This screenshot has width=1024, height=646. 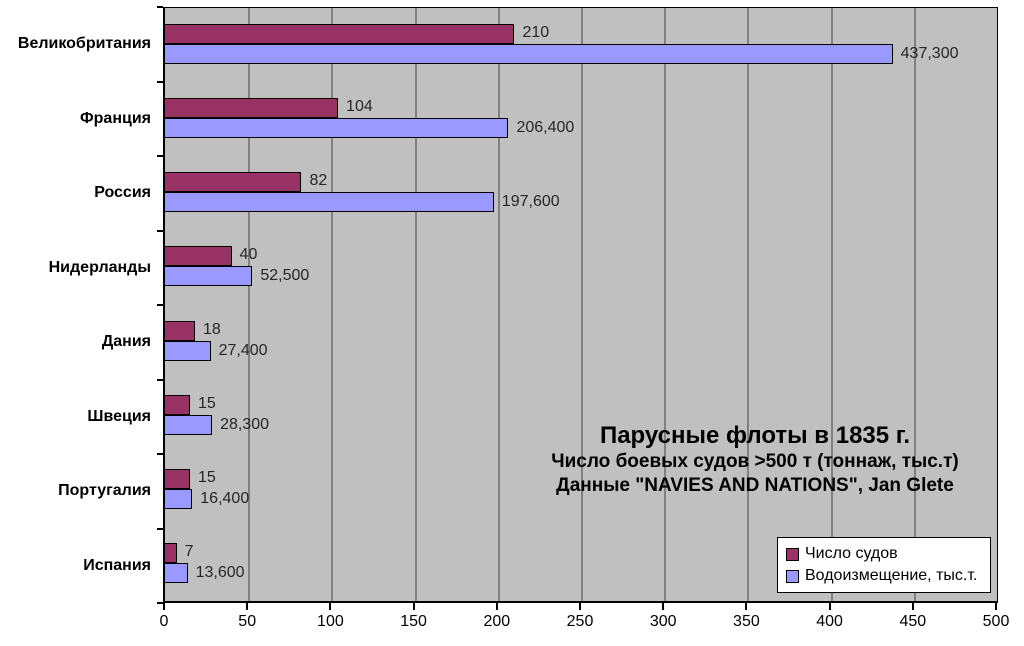 What do you see at coordinates (99, 267) in the screenshot?
I see `category-label: Нидерланды` at bounding box center [99, 267].